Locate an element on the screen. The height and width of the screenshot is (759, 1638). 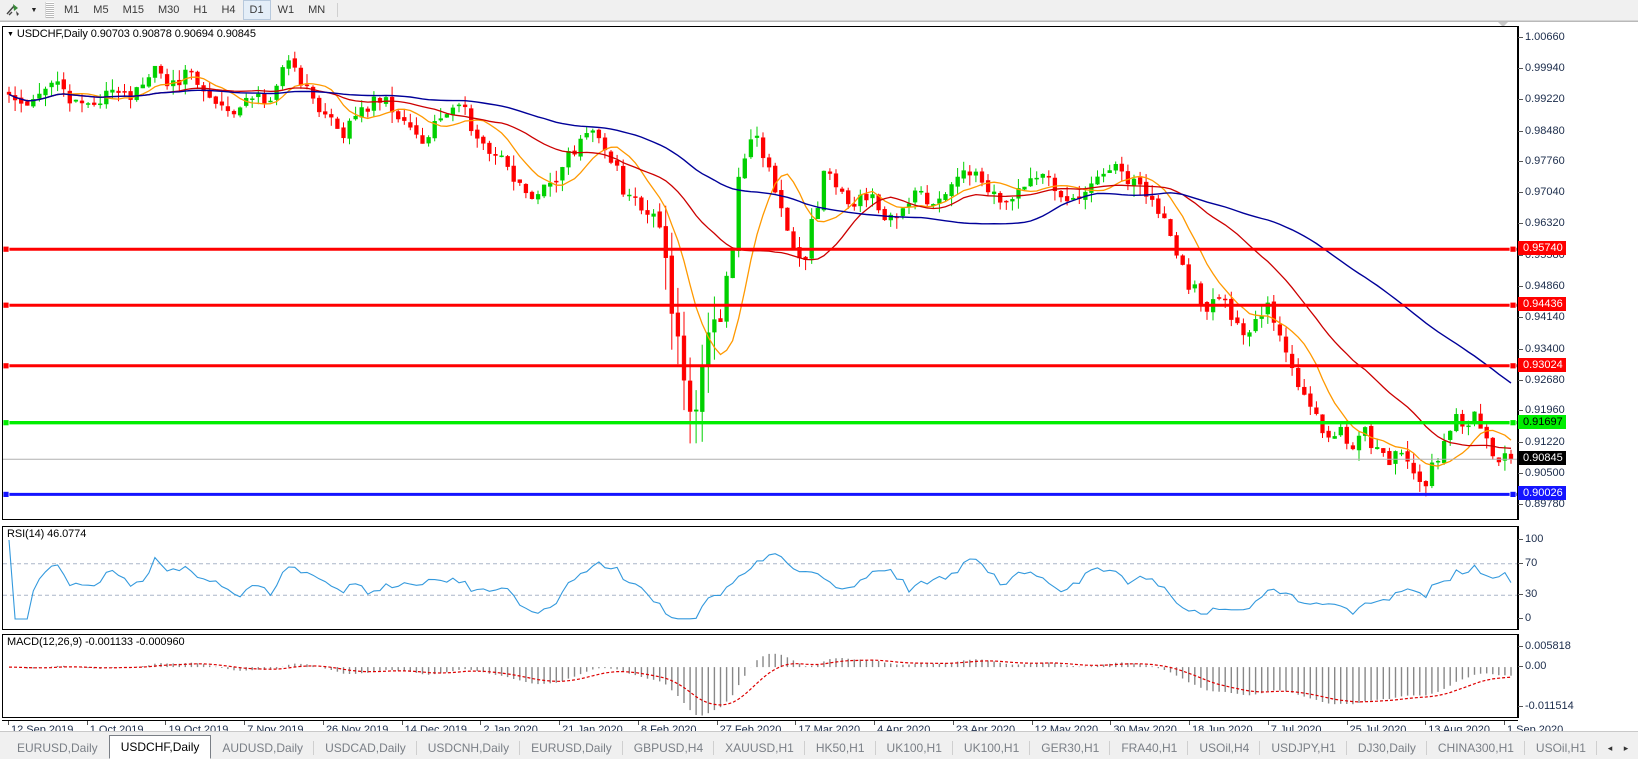
timeframe-w1: W1 is located at coordinates (286, 10).